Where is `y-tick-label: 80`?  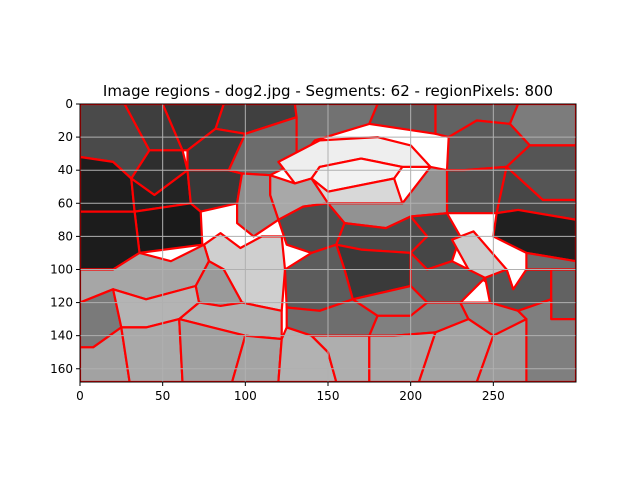
y-tick-label: 80 is located at coordinates (65, 236).